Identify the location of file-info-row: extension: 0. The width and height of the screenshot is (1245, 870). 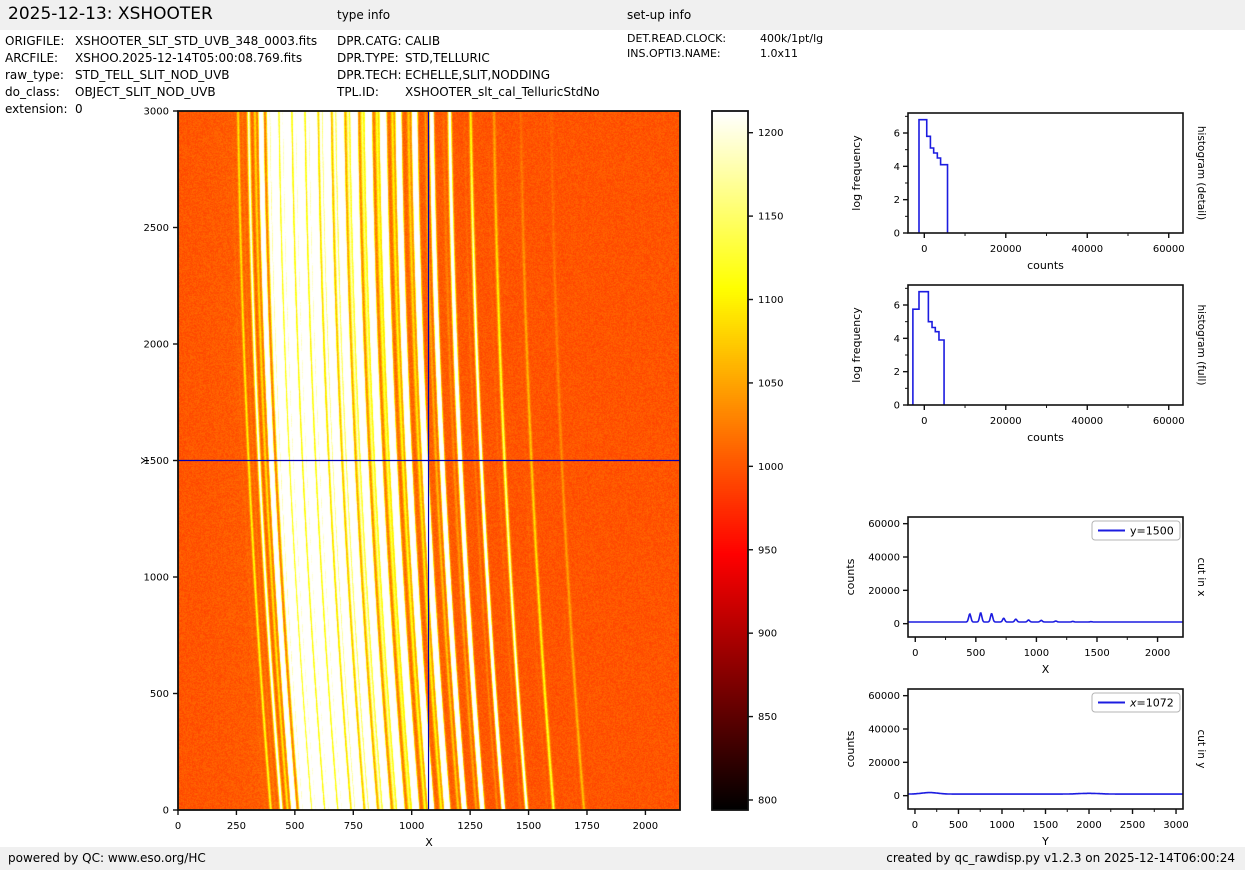
(161, 109).